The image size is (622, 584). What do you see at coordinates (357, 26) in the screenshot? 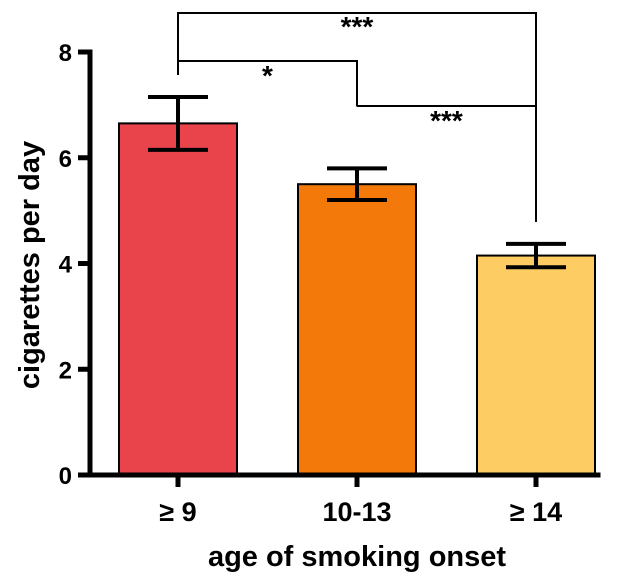
I see `significance-label-0: ***` at bounding box center [357, 26].